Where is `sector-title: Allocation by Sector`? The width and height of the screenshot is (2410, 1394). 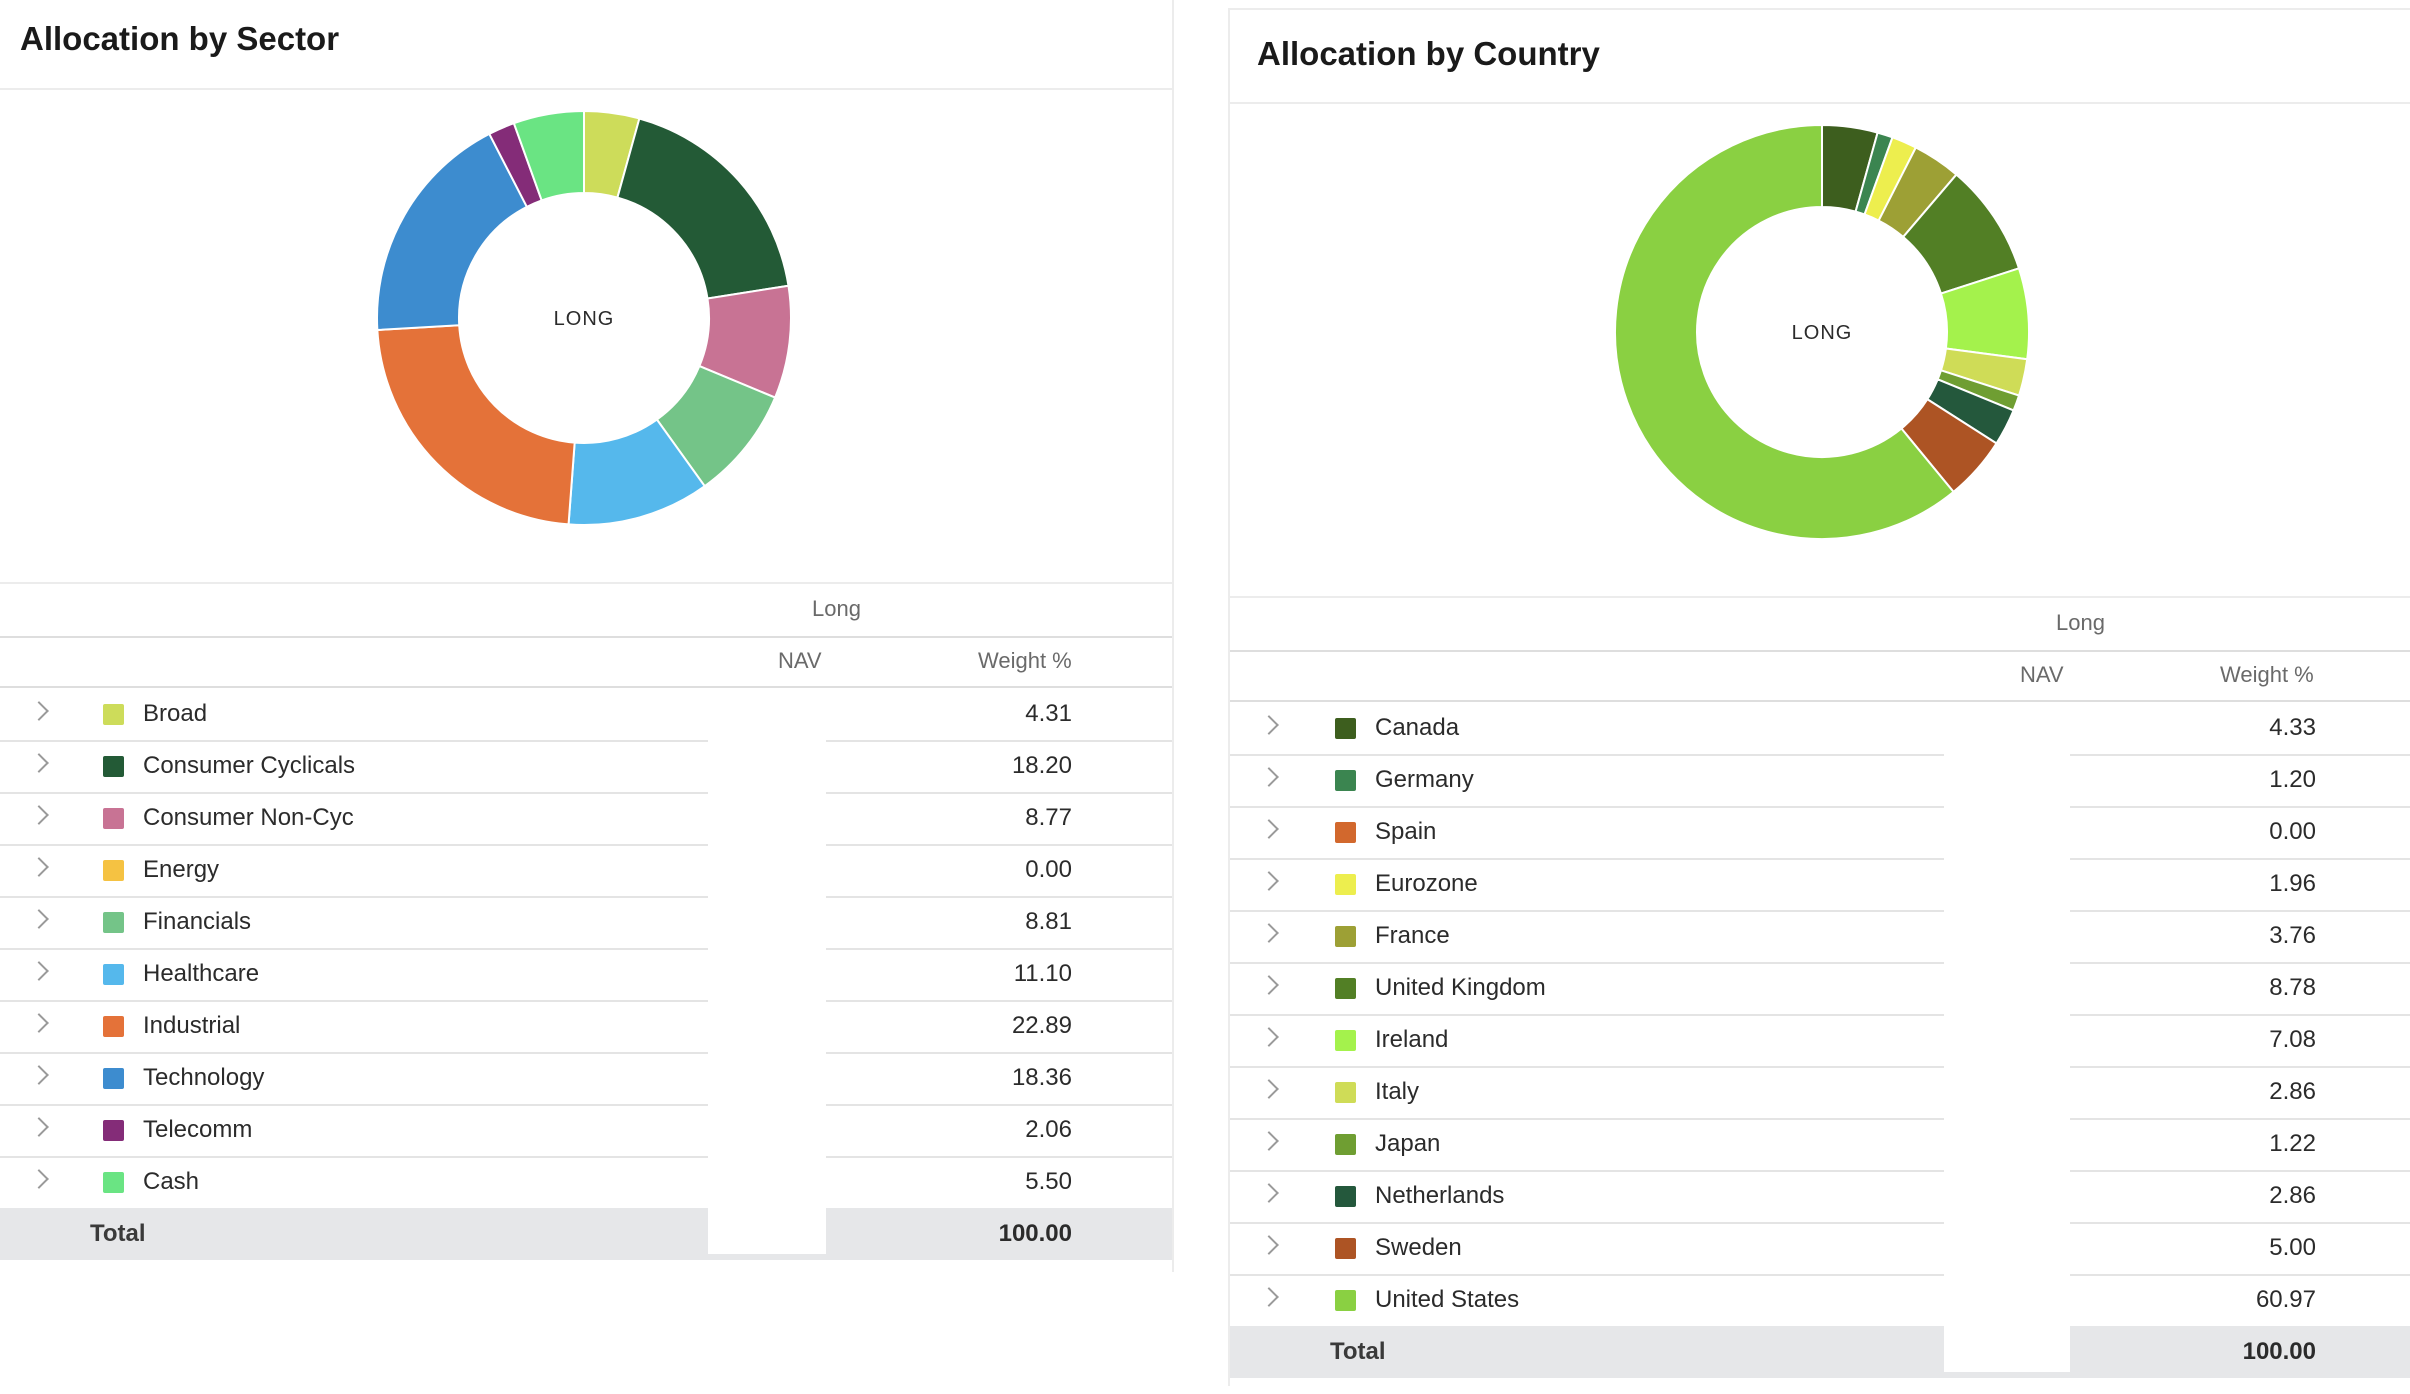 sector-title: Allocation by Sector is located at coordinates (180, 38).